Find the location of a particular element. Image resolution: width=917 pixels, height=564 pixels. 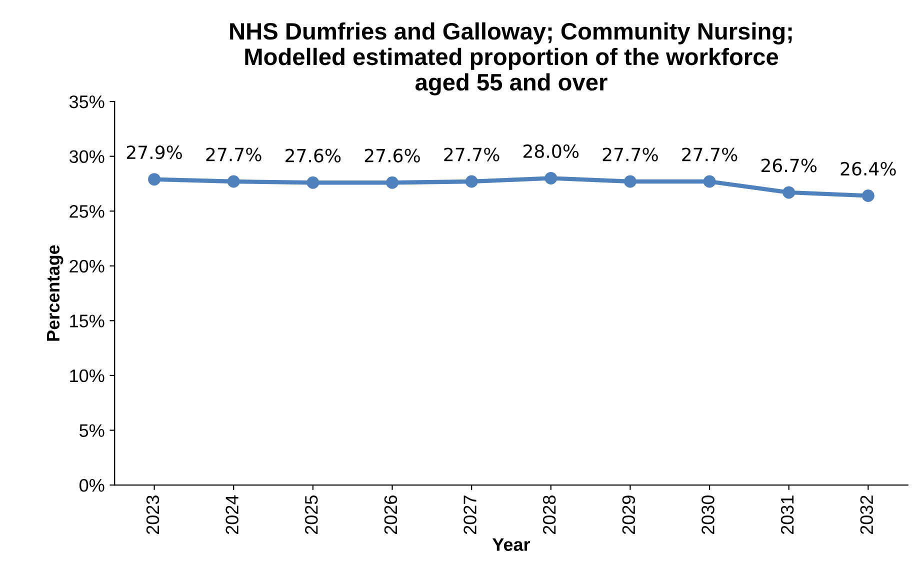

data-label: 26.4% is located at coordinates (868, 169).